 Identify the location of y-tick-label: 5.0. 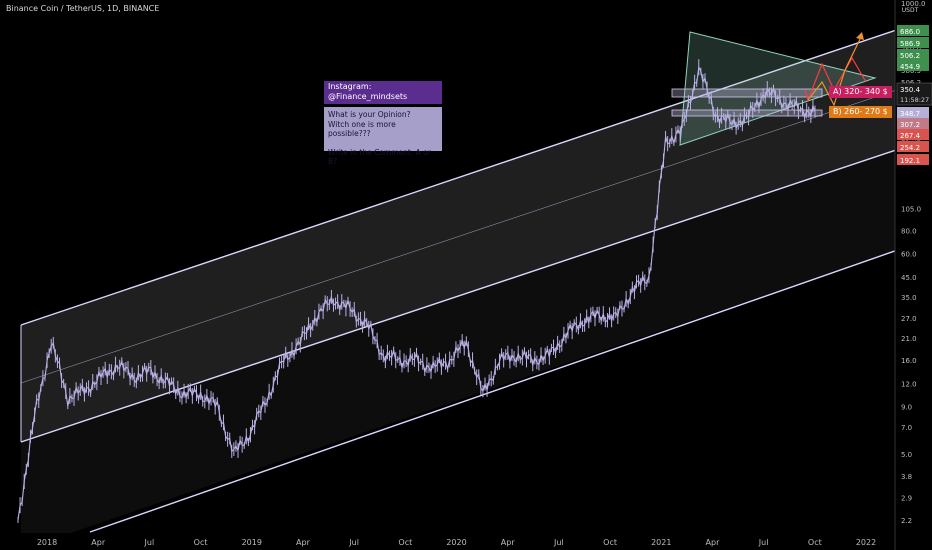
(906, 455).